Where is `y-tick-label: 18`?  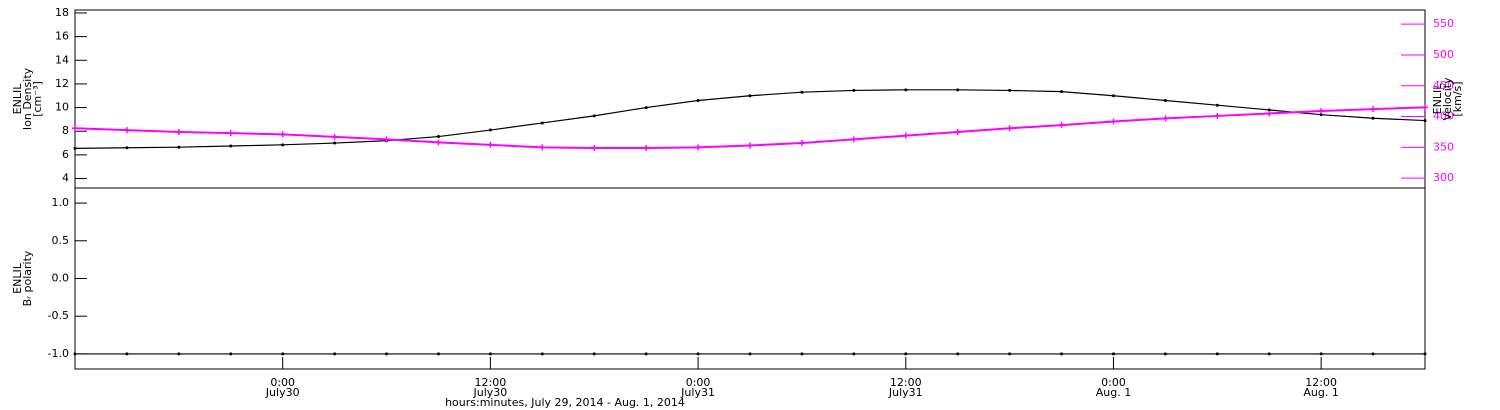
y-tick-label: 18 is located at coordinates (62, 12).